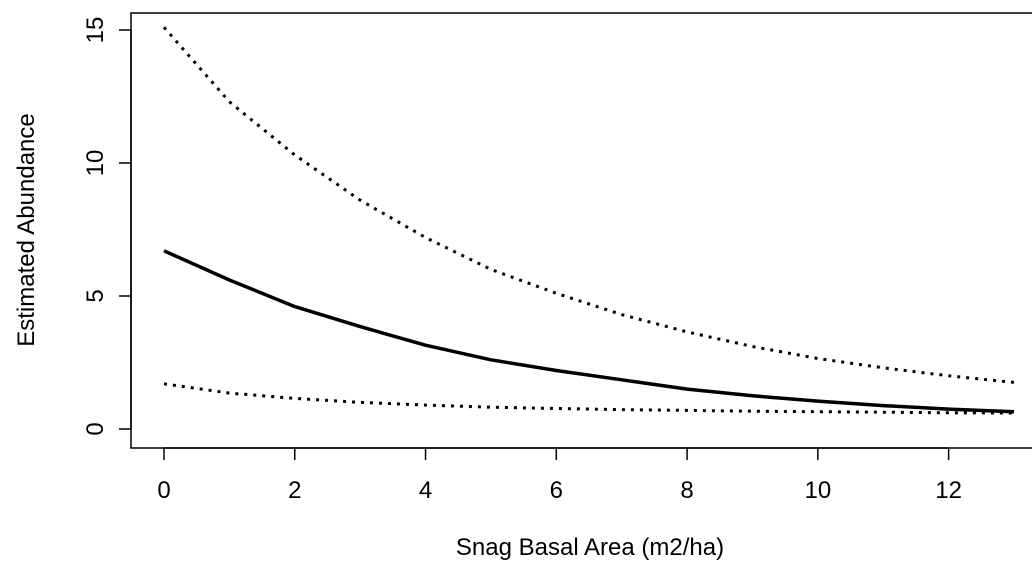 The height and width of the screenshot is (567, 1032). What do you see at coordinates (294, 490) in the screenshot?
I see `x-tick-label: 2` at bounding box center [294, 490].